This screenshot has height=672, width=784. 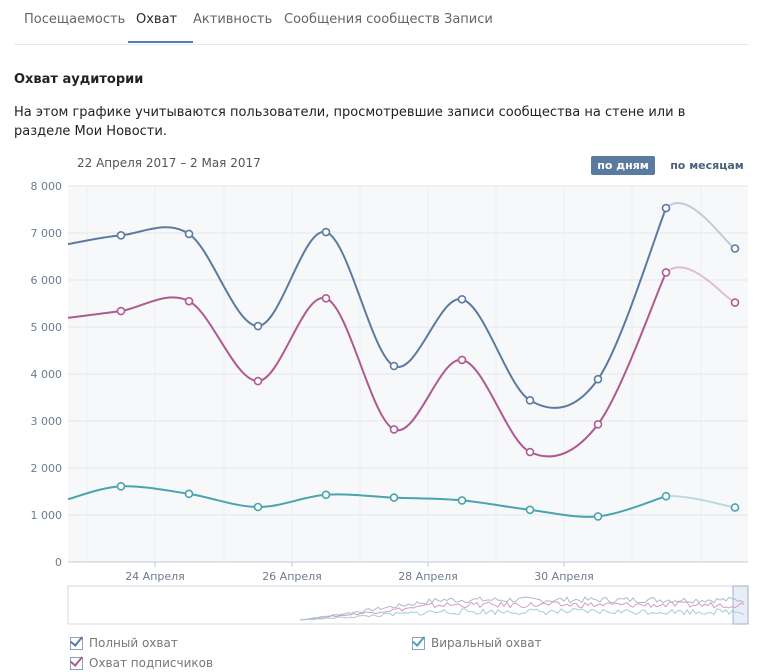 I want to click on y-tick-label: 6 000, so click(x=47, y=280).